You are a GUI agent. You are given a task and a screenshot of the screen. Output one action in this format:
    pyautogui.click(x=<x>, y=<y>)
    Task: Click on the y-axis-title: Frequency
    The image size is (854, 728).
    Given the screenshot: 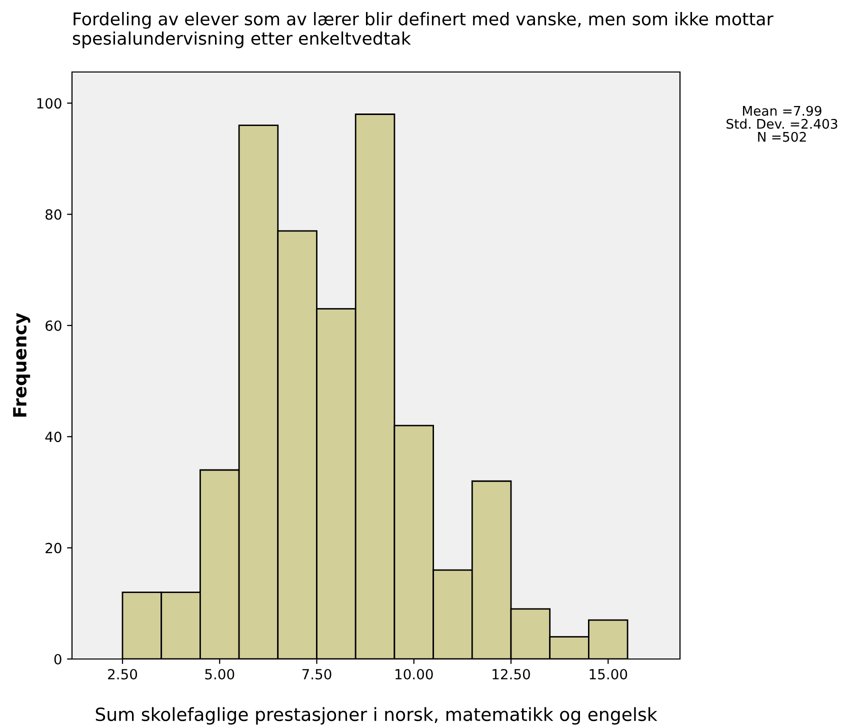 What is the action you would take?
    pyautogui.click(x=21, y=364)
    